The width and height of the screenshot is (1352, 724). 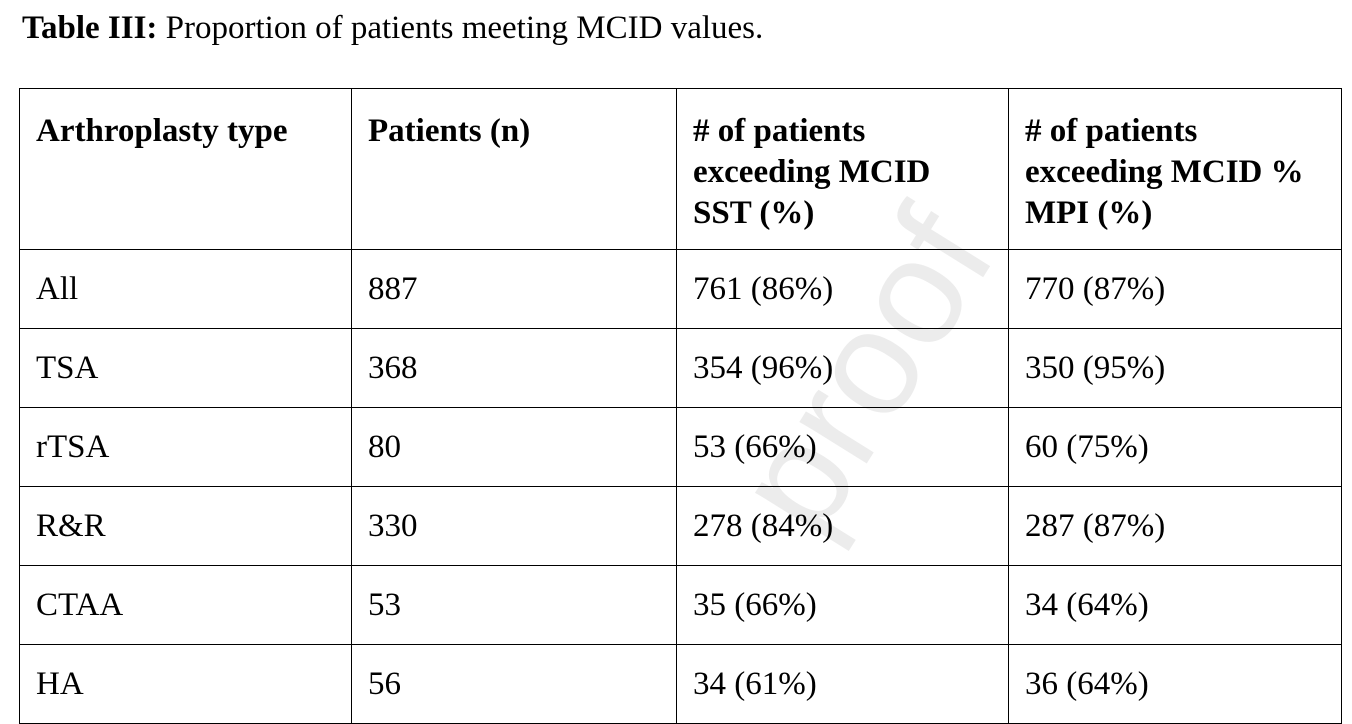 What do you see at coordinates (842, 605) in the screenshot?
I see `cell-sst: 35 (66%)` at bounding box center [842, 605].